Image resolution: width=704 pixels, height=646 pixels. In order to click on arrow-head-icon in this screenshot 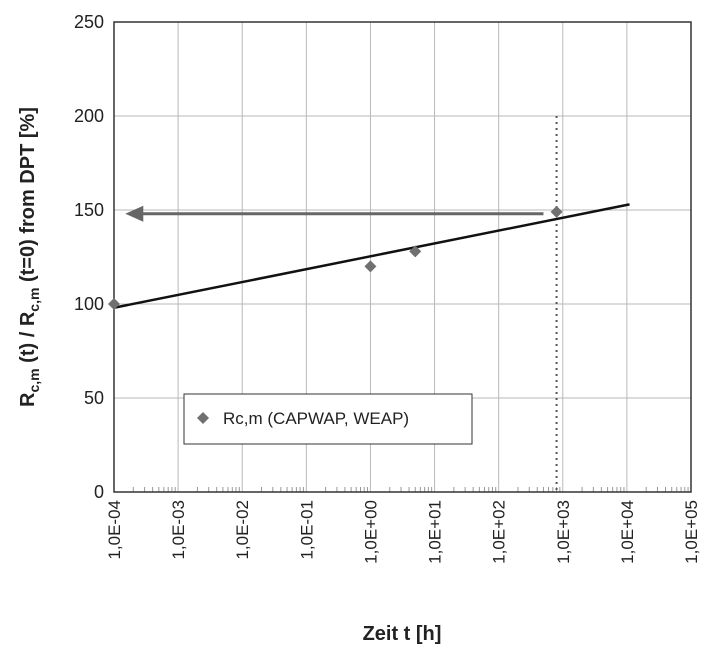, I will do `click(134, 213)`.